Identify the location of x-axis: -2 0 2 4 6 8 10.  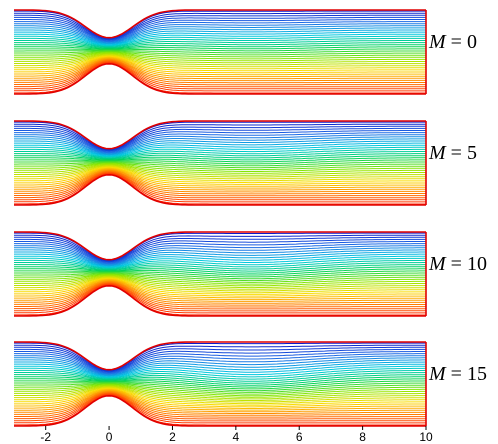
(236, 435).